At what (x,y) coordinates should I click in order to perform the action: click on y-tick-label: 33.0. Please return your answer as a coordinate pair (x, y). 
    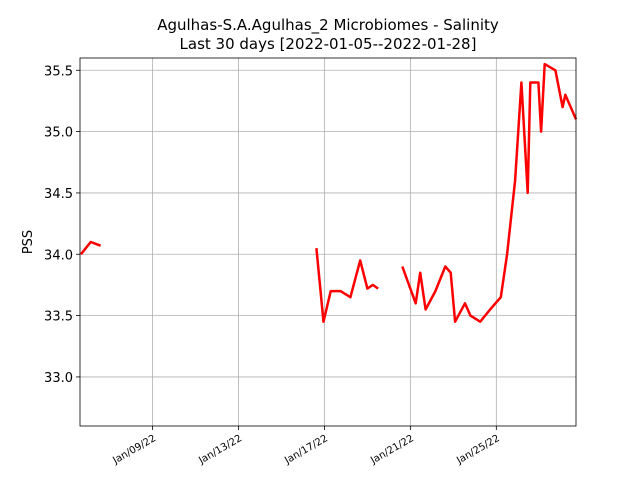
    Looking at the image, I should click on (58, 378).